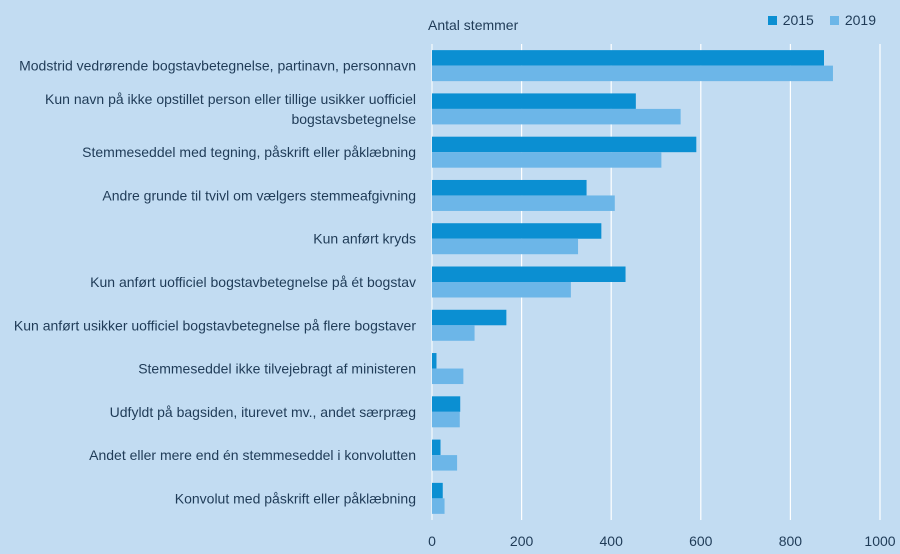 The height and width of the screenshot is (554, 900). I want to click on category-label: Konvolut med påskrift eller påklæbning, so click(295, 498).